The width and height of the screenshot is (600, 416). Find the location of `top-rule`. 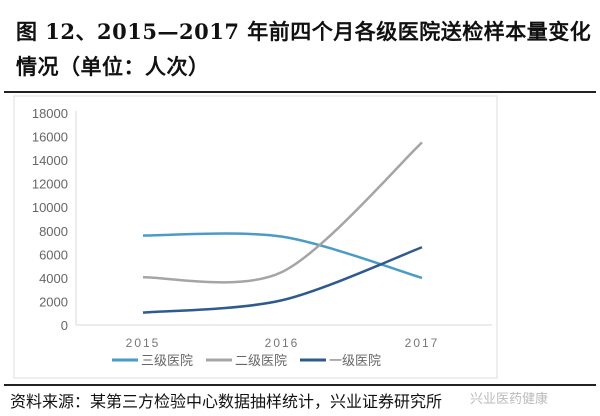

top-rule is located at coordinates (300, 92).